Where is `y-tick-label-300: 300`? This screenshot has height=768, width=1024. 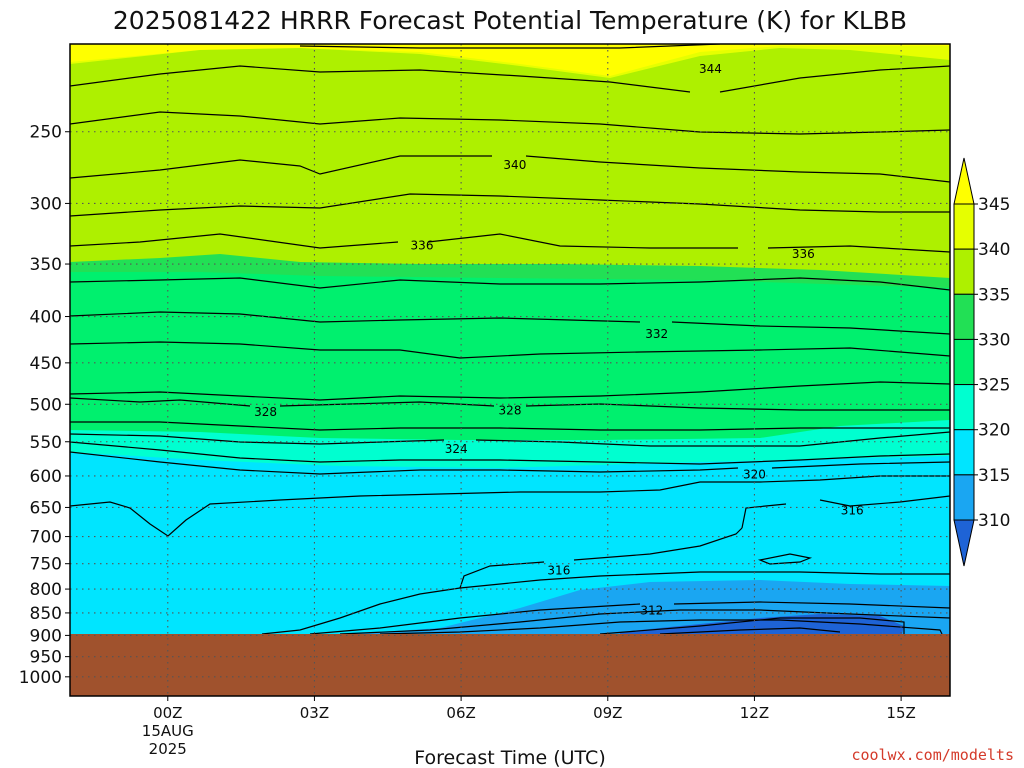
y-tick-label-300: 300 is located at coordinates (46, 204).